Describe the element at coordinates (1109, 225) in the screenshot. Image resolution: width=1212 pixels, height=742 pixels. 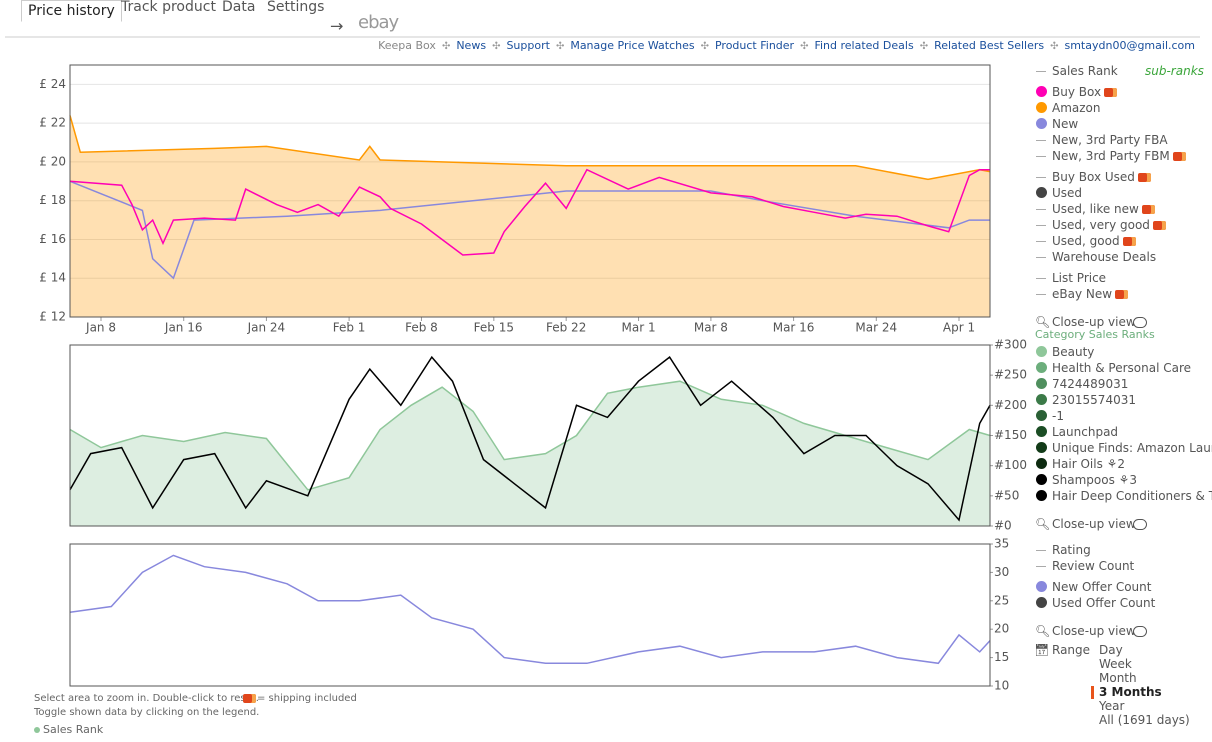
I see `legend-item: Used, very good` at that location.